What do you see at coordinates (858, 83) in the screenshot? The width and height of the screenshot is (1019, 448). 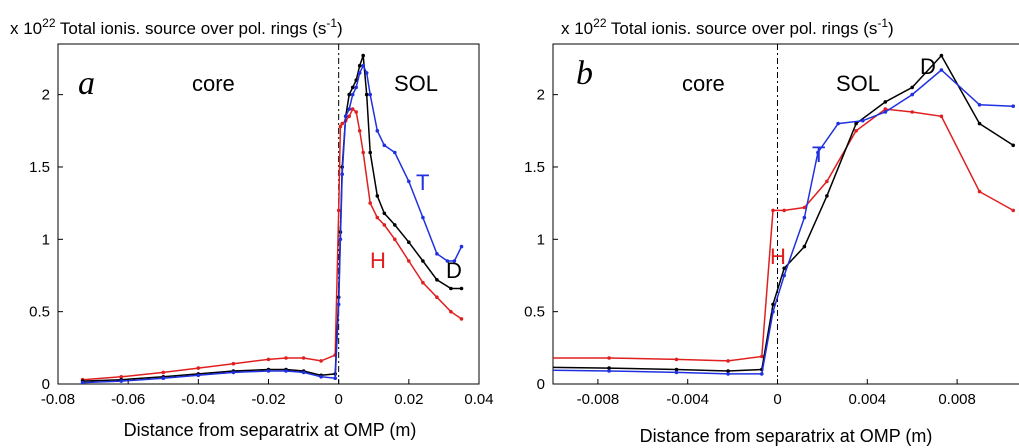 I see `chart-b-region-sol: SOL` at bounding box center [858, 83].